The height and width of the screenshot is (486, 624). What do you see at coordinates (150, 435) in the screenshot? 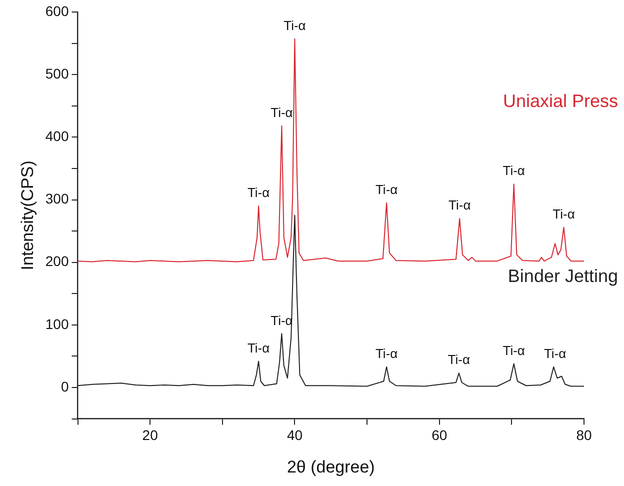
I see `x-tick-label: 20` at bounding box center [150, 435].